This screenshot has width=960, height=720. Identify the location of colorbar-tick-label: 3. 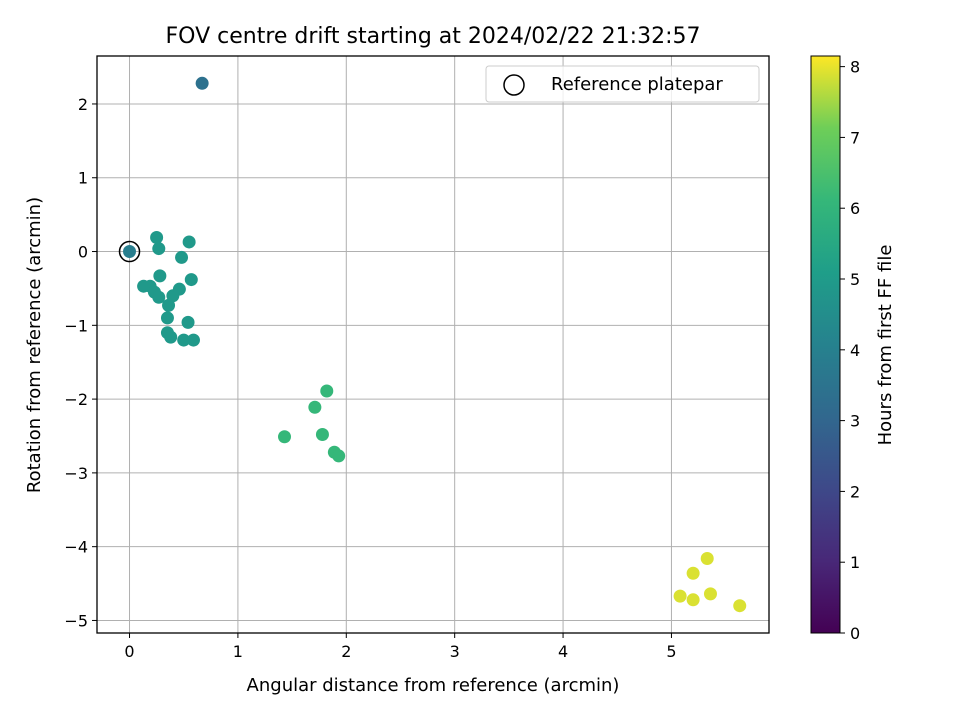
(855, 421).